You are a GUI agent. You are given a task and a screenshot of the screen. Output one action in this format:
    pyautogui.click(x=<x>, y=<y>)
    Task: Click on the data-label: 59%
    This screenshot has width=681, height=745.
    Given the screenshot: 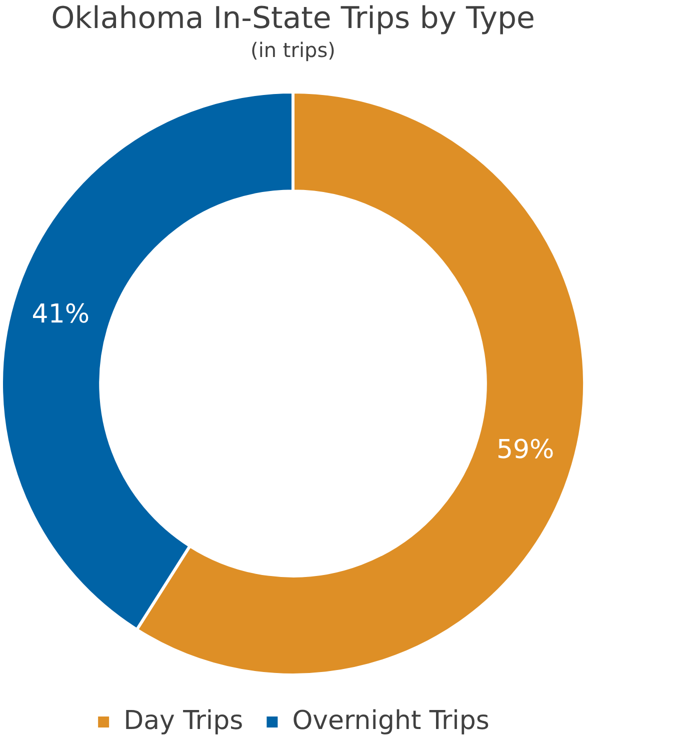 What is the action you would take?
    pyautogui.click(x=525, y=449)
    